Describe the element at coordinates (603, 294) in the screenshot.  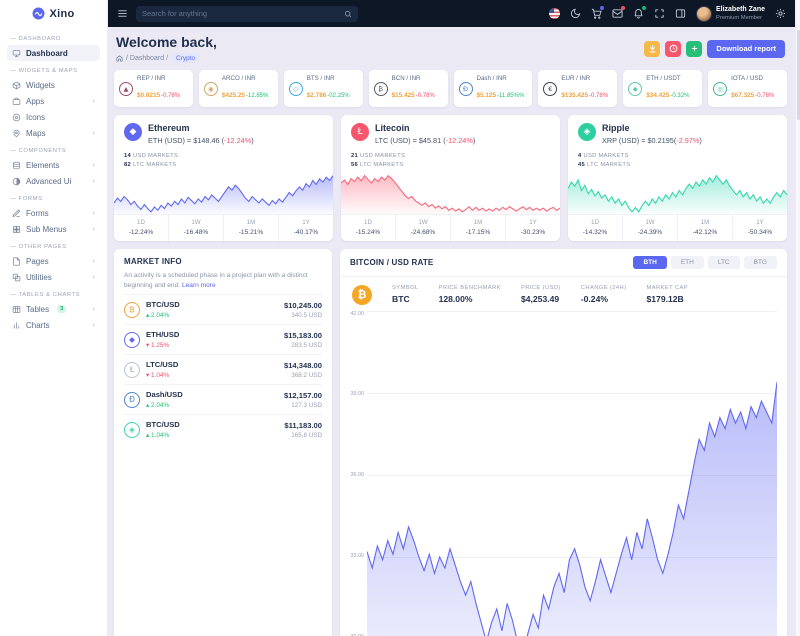
I see `stat-change-24h: CHANGE (24H) -0.24%` at that location.